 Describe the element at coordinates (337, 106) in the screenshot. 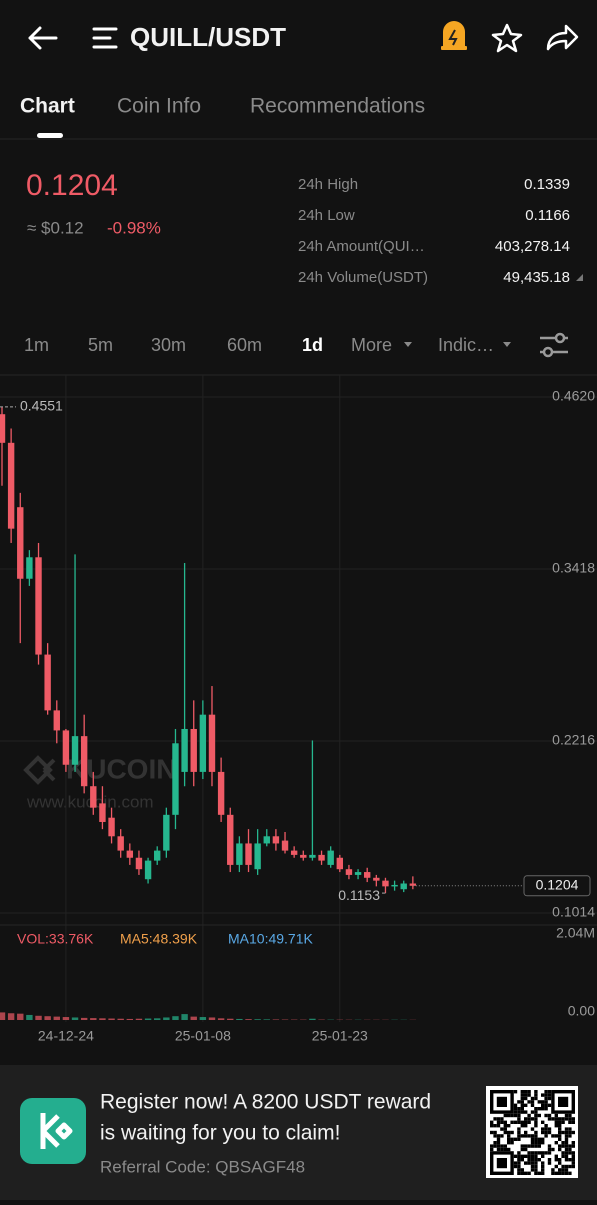

I see `tab: Recommendations` at that location.